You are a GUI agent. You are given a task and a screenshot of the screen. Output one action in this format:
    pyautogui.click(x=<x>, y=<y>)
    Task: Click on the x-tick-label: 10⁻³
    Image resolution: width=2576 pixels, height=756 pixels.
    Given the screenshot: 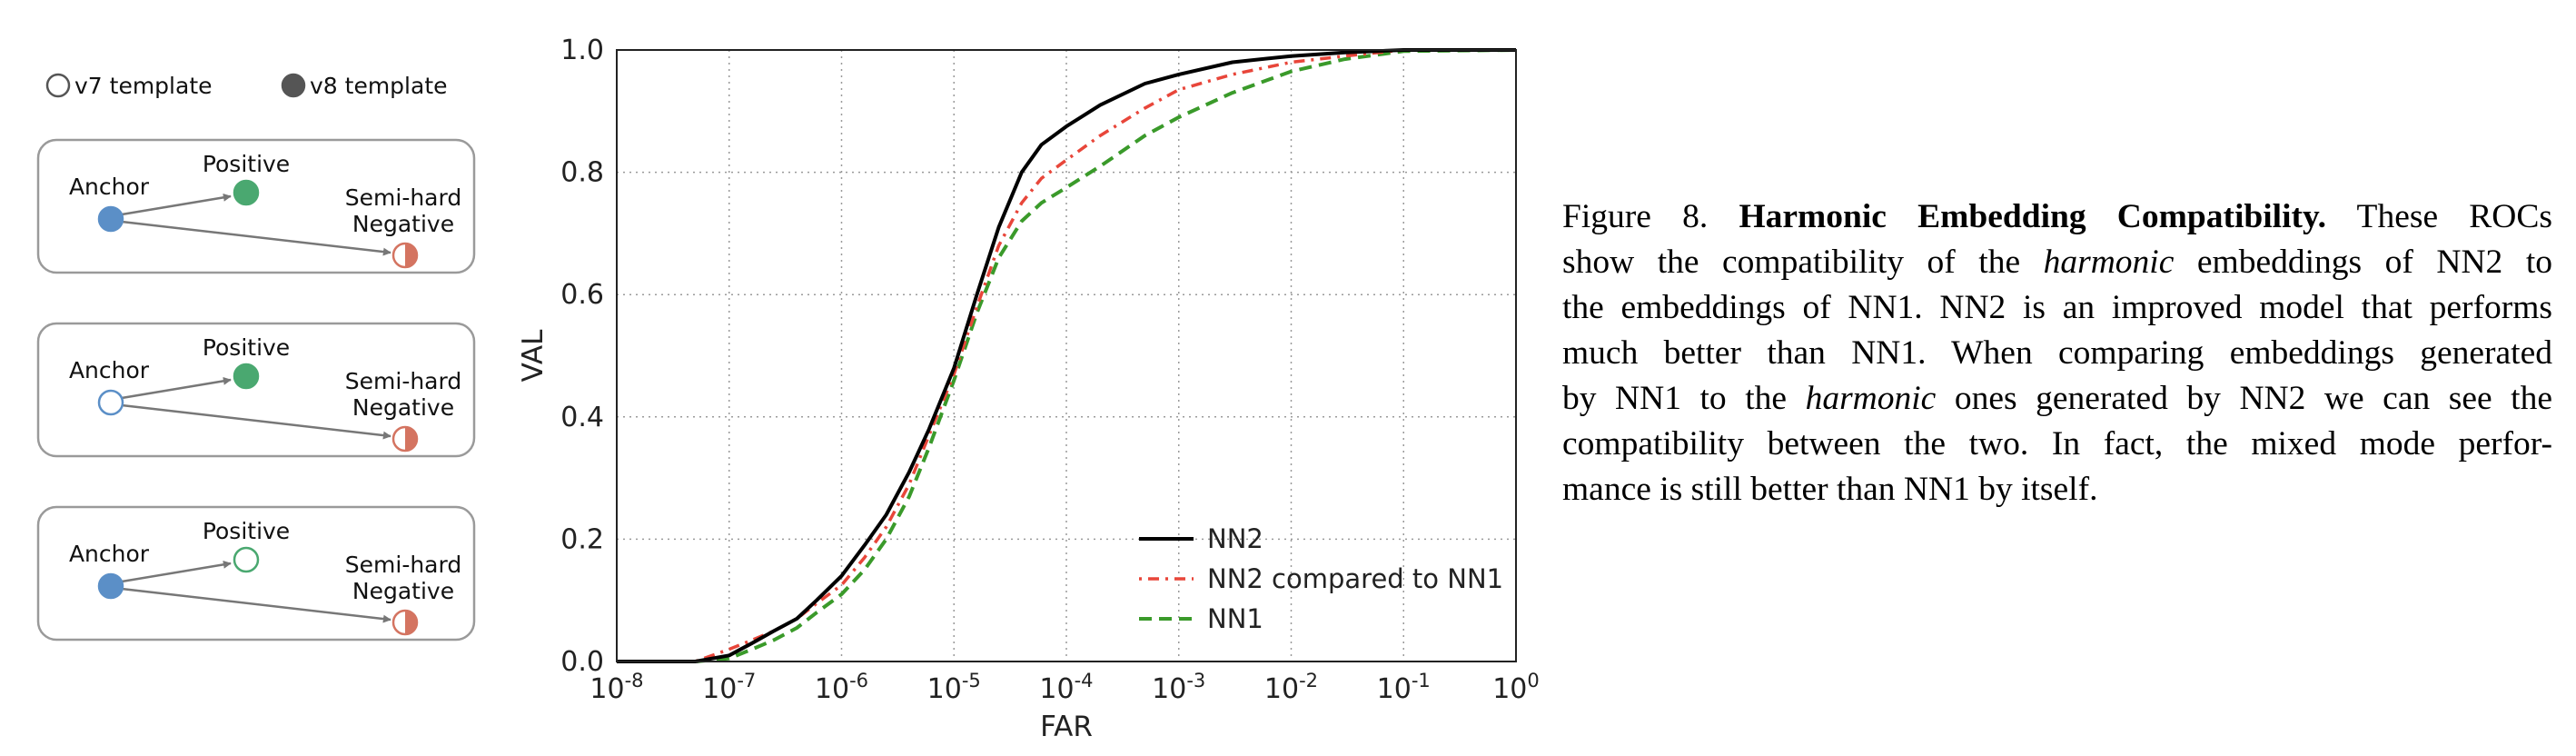 What is the action you would take?
    pyautogui.click(x=1178, y=687)
    